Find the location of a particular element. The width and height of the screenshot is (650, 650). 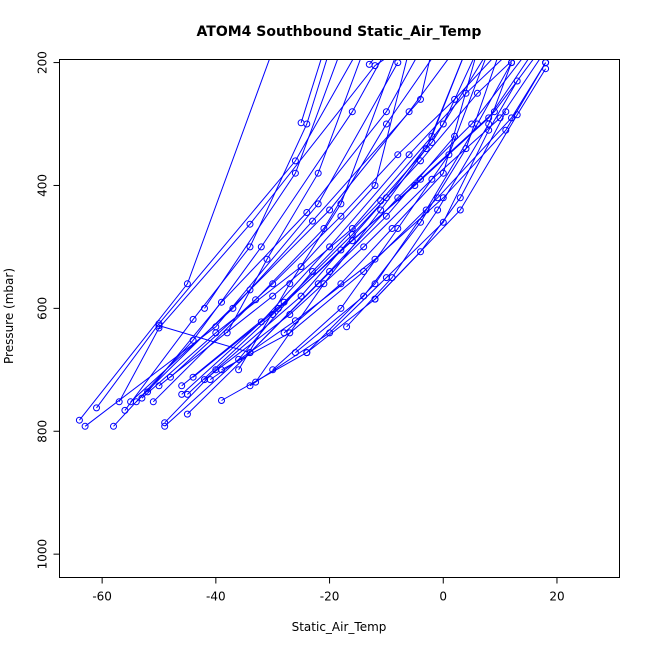

y-axis-label: Pressure (mbar) is located at coordinates (9, 316).